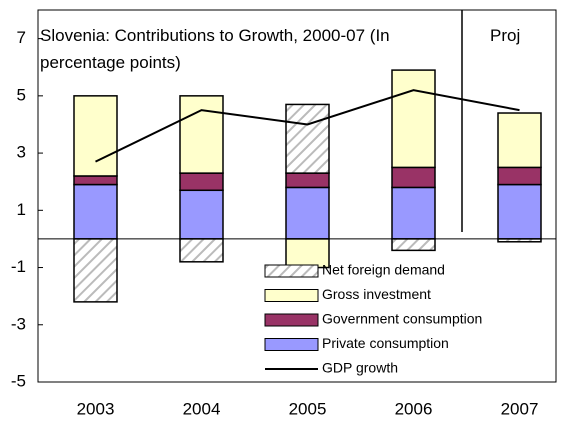 The height and width of the screenshot is (423, 572). What do you see at coordinates (21, 152) in the screenshot?
I see `y-tick-label: 3` at bounding box center [21, 152].